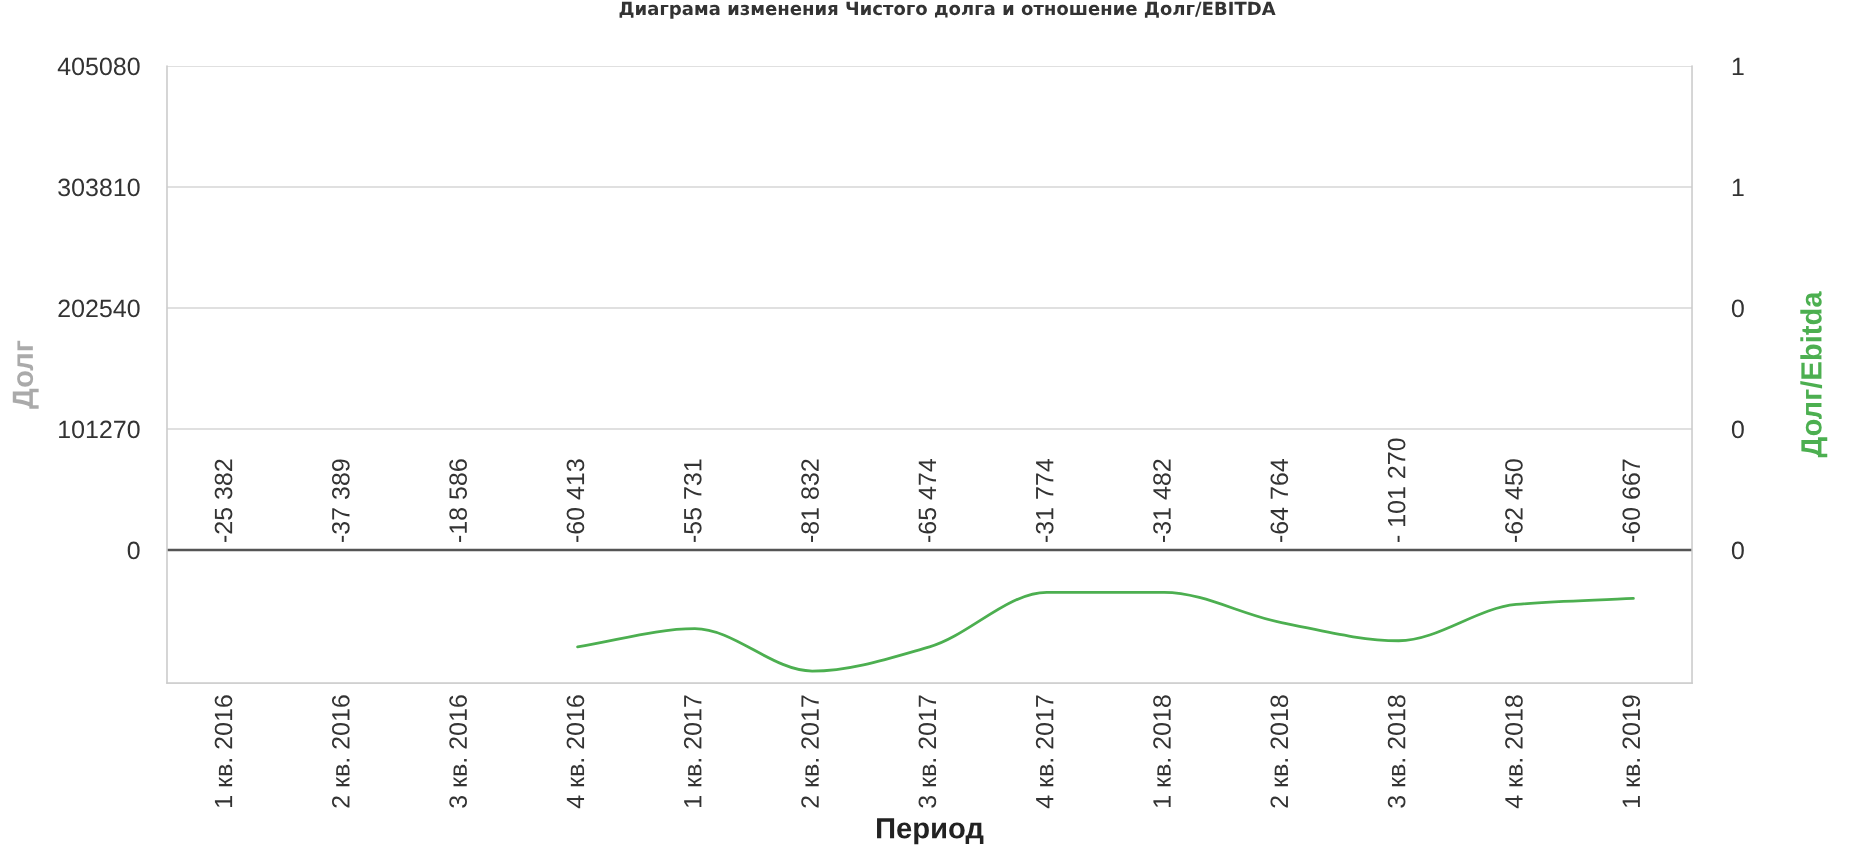  Describe the element at coordinates (340, 751) in the screenshot. I see `x-tick-label: 2 кв. 2016` at that location.